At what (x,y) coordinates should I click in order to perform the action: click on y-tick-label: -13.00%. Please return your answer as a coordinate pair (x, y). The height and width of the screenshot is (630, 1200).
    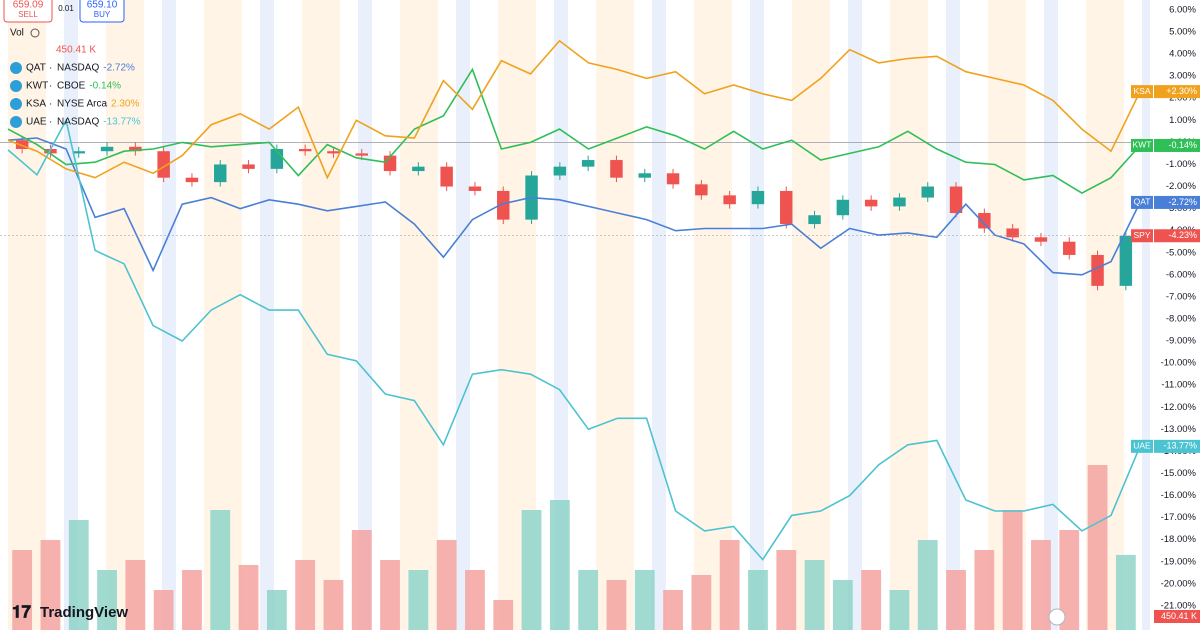
    Looking at the image, I should click on (1179, 429).